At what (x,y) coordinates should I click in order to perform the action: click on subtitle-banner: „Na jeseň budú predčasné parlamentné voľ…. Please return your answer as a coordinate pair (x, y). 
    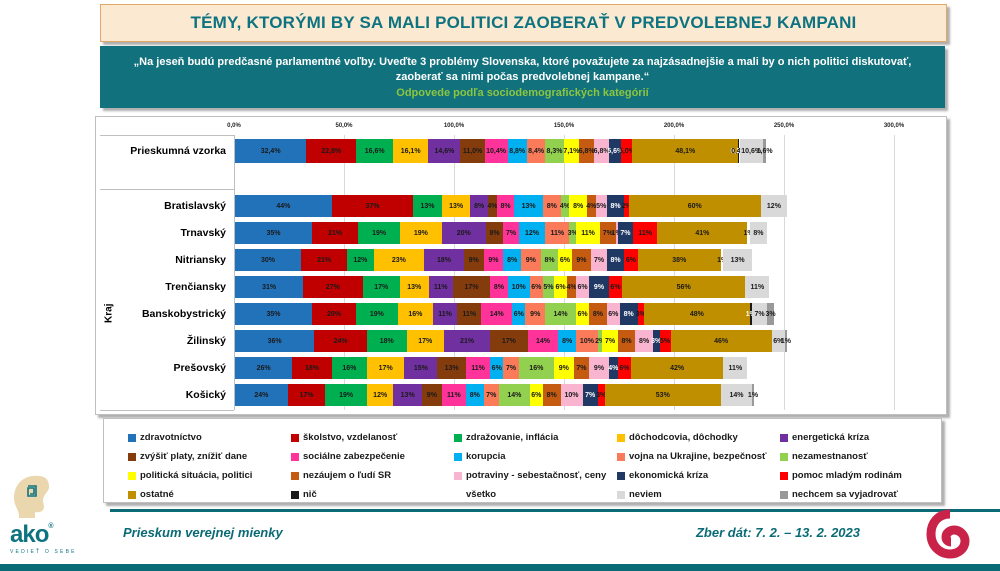
    Looking at the image, I should click on (522, 77).